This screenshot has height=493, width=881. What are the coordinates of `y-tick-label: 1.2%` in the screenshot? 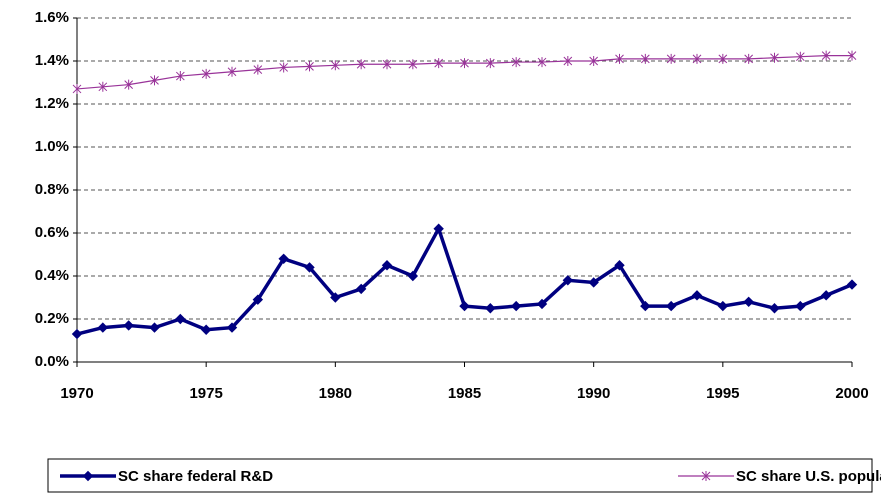 It's located at (52, 103).